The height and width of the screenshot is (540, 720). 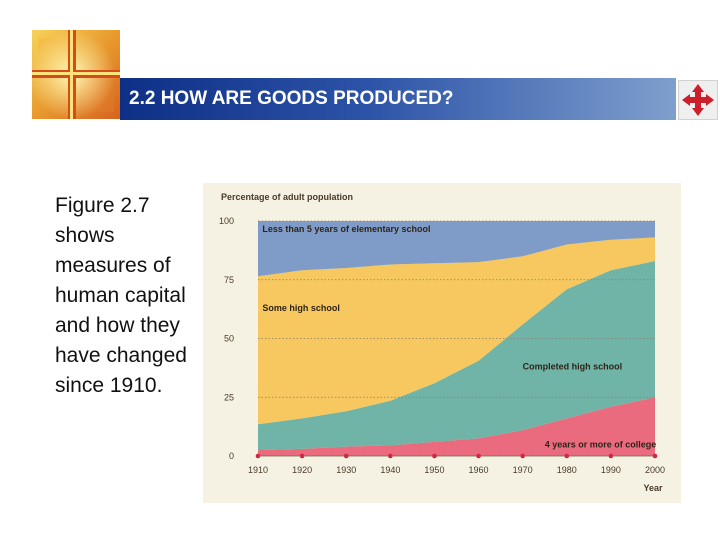 What do you see at coordinates (456, 426) in the screenshot?
I see `area-4-years-or-more-of-college` at bounding box center [456, 426].